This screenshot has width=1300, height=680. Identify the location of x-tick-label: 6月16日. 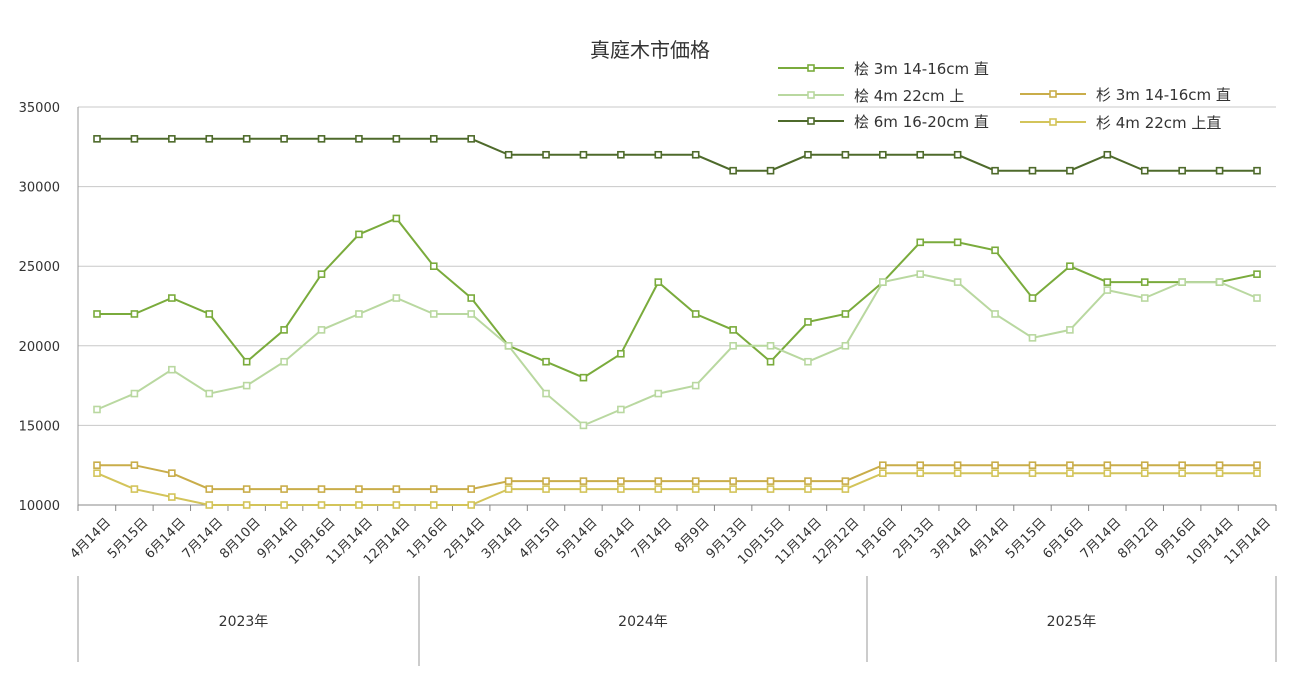
(1063, 538).